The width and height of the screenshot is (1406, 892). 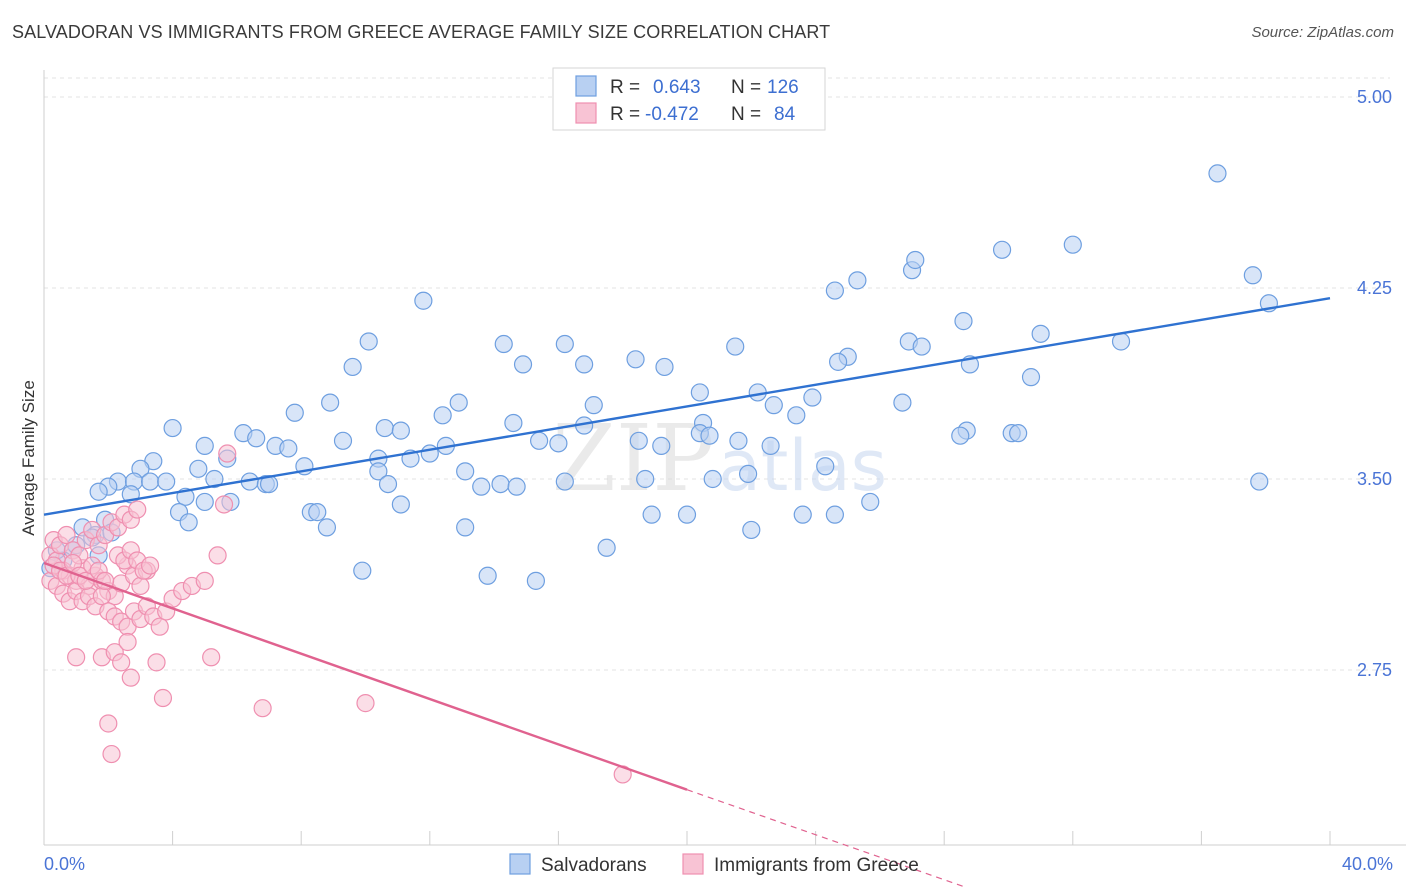 What do you see at coordinates (1374, 670) in the screenshot?
I see `y-tick-label: 2.75` at bounding box center [1374, 670].